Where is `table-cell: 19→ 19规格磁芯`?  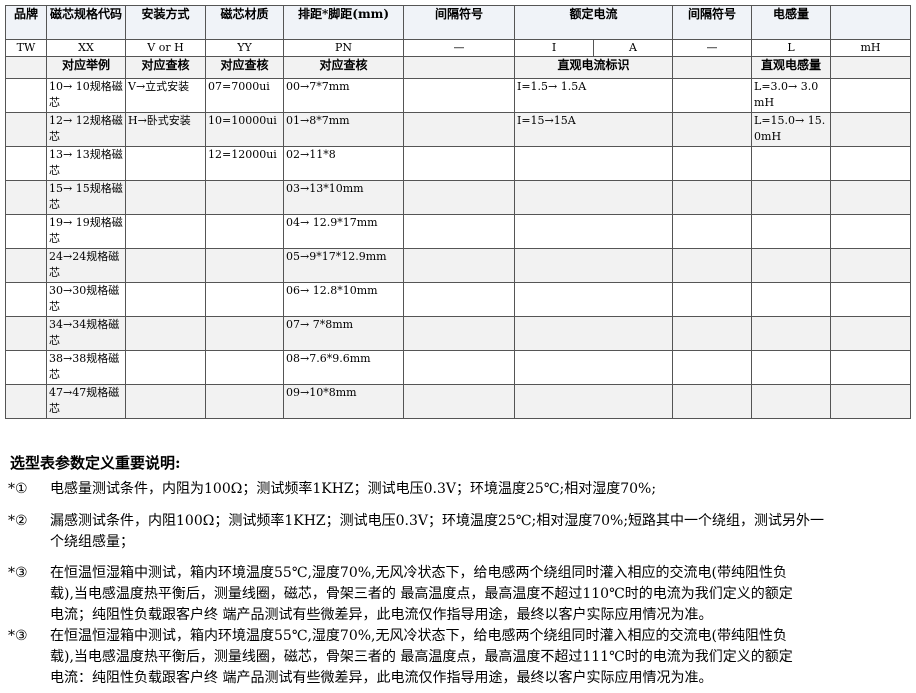 table-cell: 19→ 19规格磁芯 is located at coordinates (86, 231).